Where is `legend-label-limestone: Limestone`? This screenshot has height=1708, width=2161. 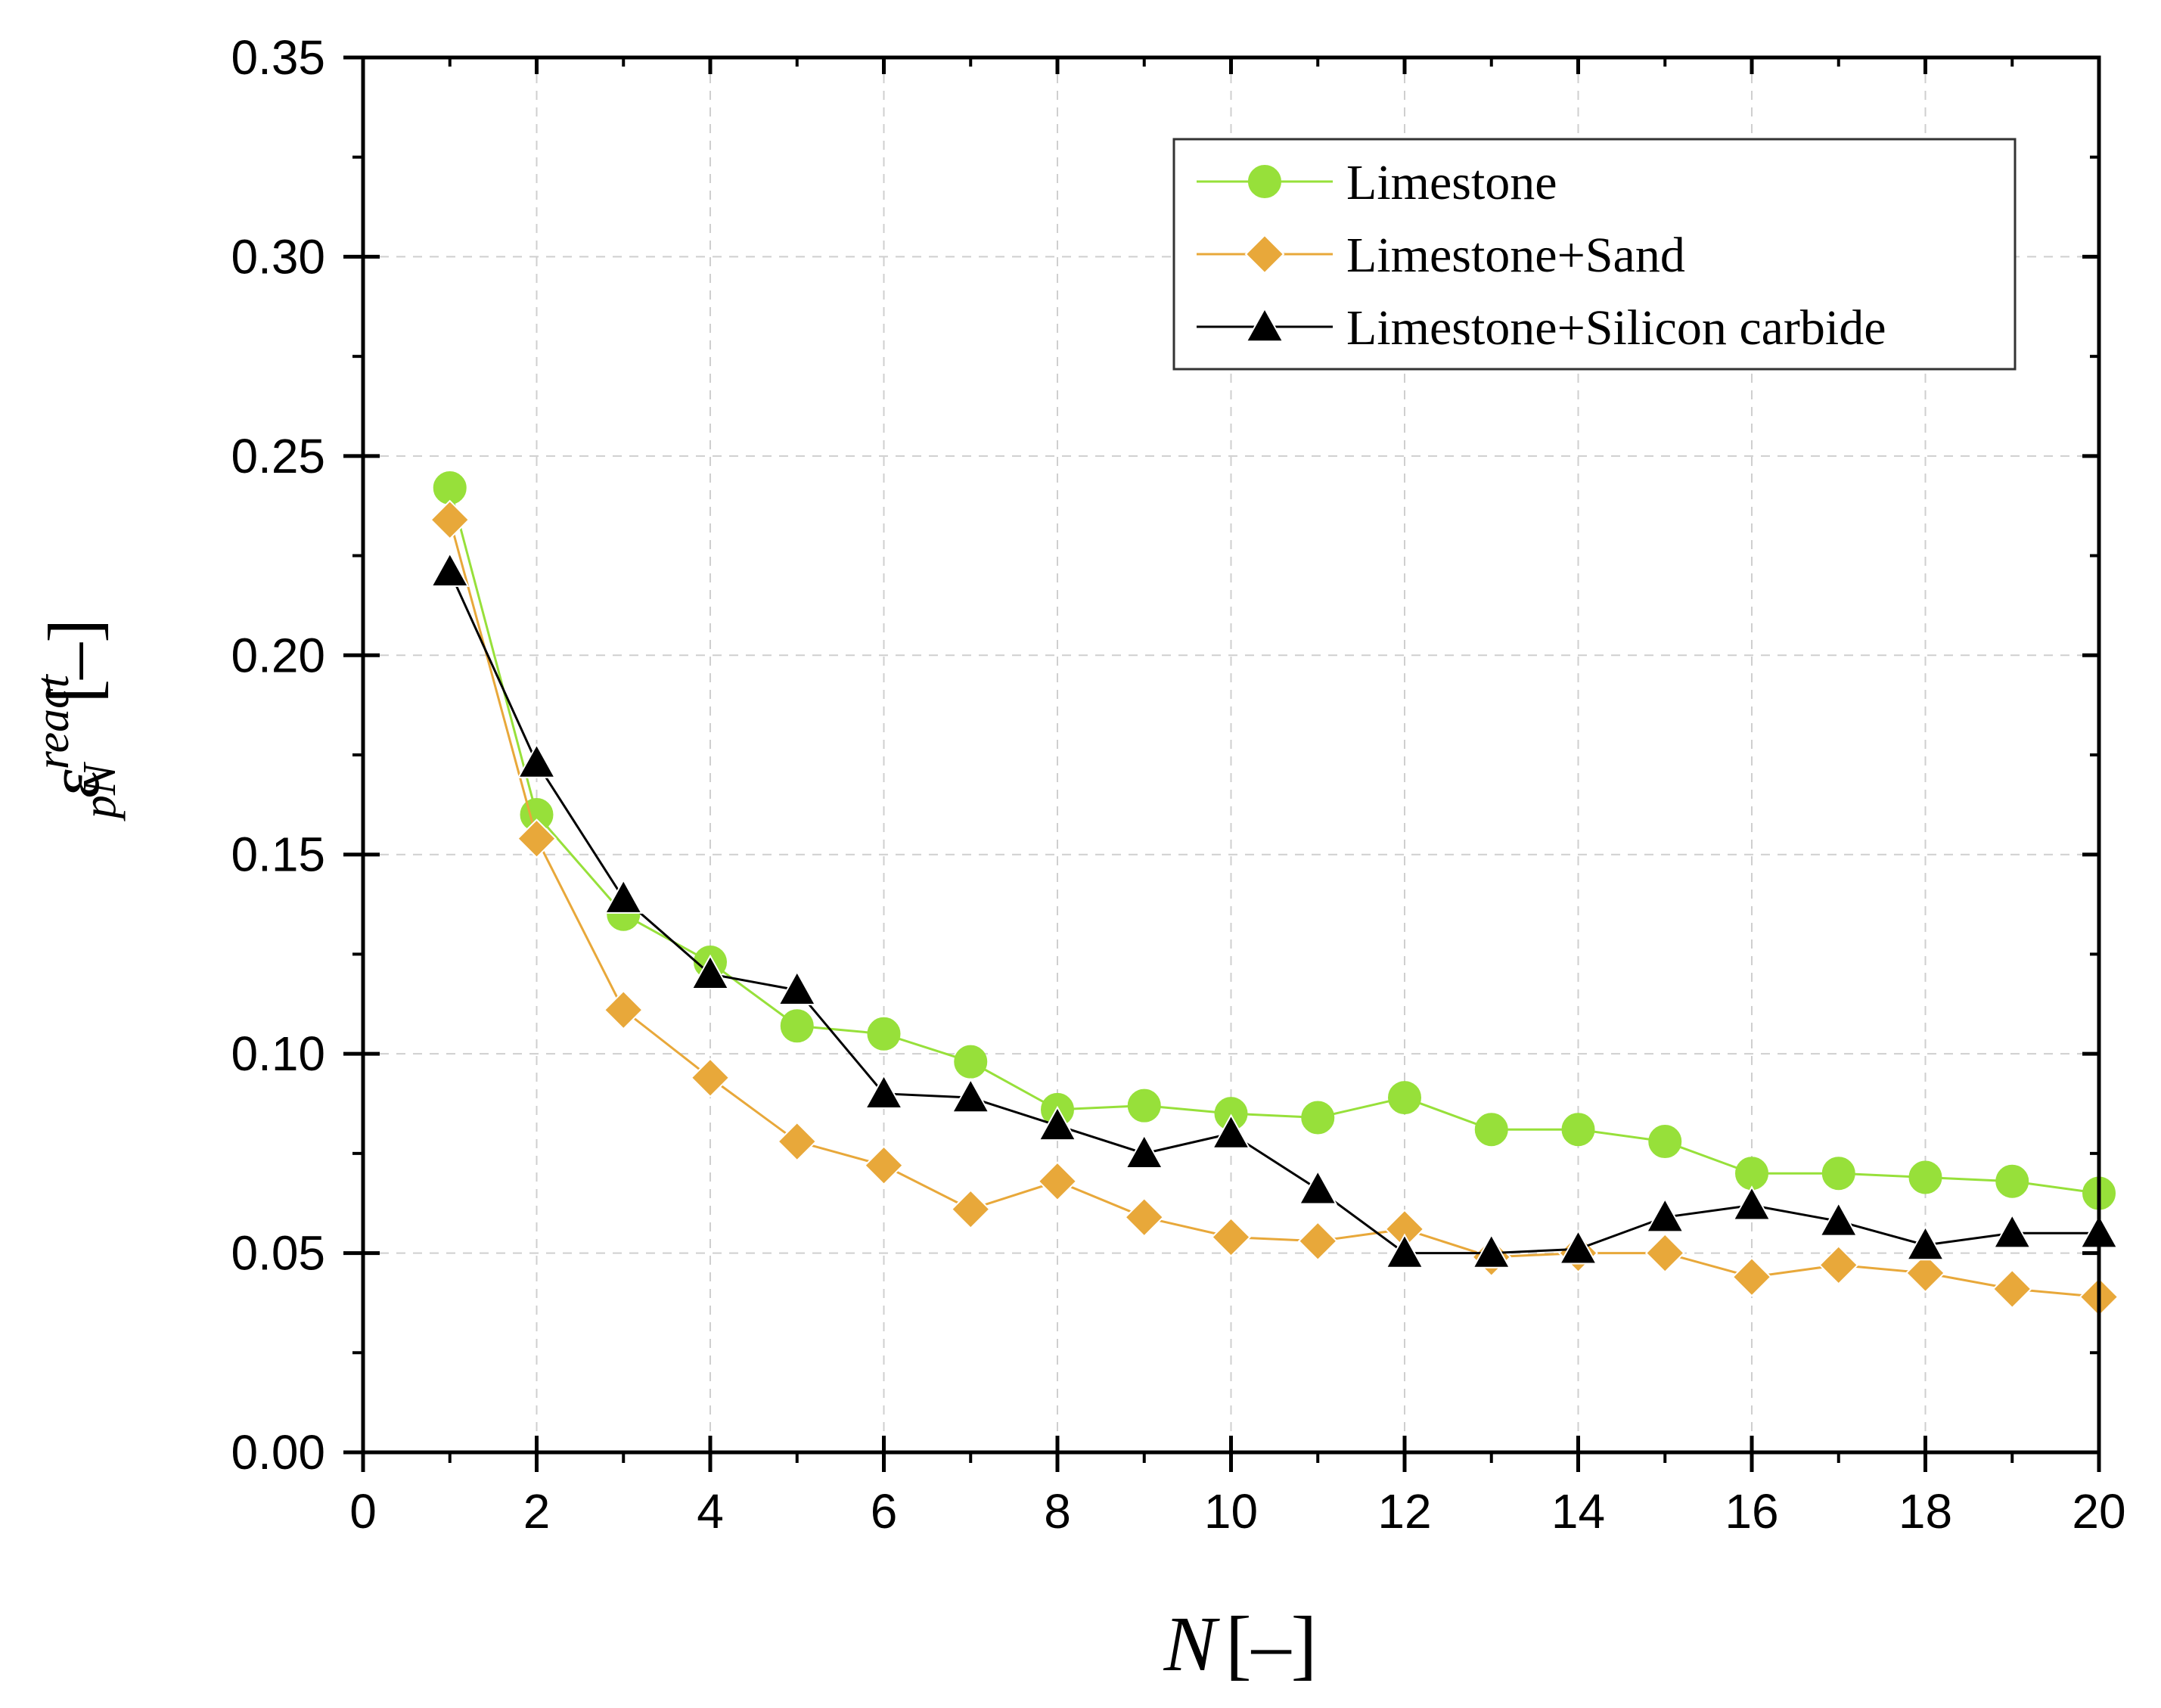 legend-label-limestone: Limestone is located at coordinates (1452, 183).